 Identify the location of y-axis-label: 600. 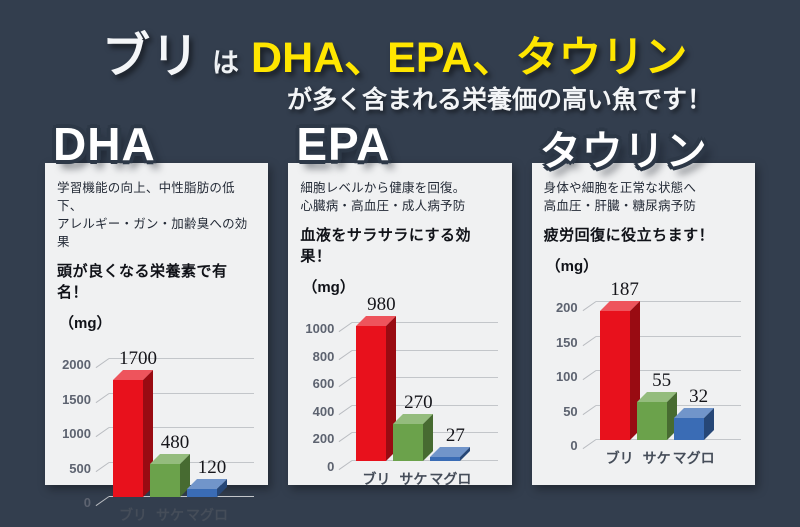
(323, 384).